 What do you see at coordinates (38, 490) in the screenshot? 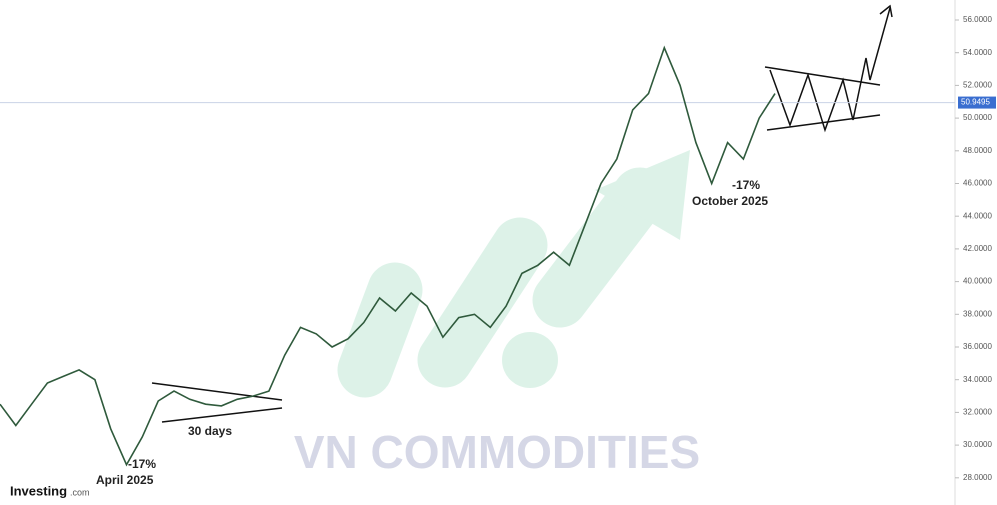
I see `brand: Investing` at bounding box center [38, 490].